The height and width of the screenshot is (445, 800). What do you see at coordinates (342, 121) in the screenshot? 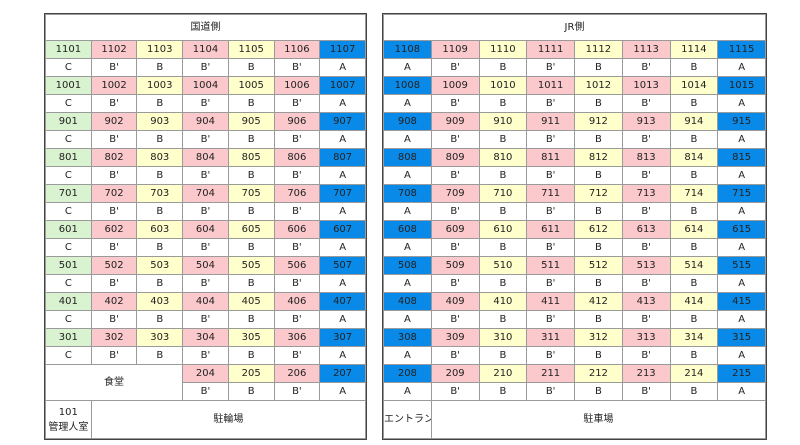
I see `room-number: 907` at bounding box center [342, 121].